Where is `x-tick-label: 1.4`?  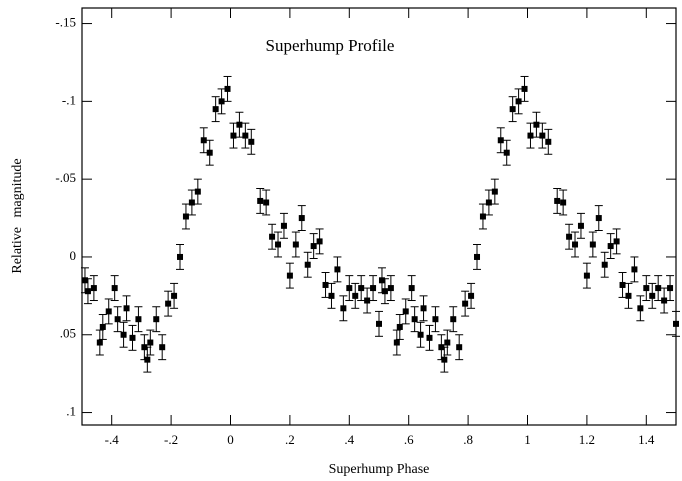 x-tick-label: 1.4 is located at coordinates (646, 439).